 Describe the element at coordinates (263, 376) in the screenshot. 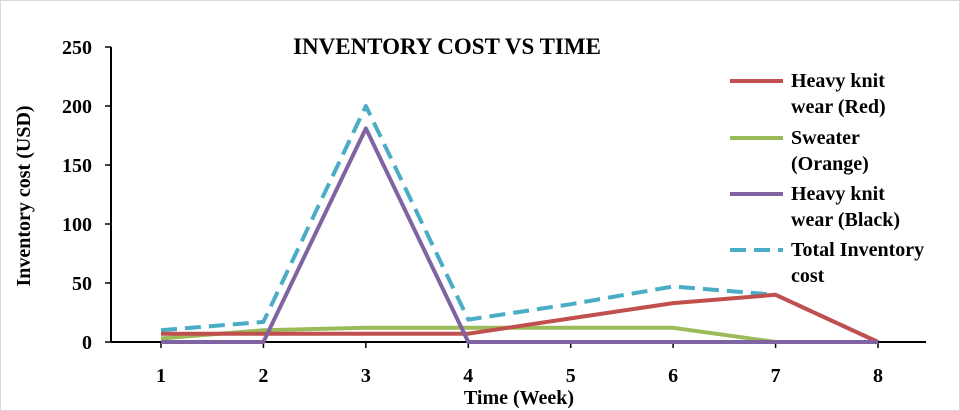

I see `x-tick-label: 2` at that location.